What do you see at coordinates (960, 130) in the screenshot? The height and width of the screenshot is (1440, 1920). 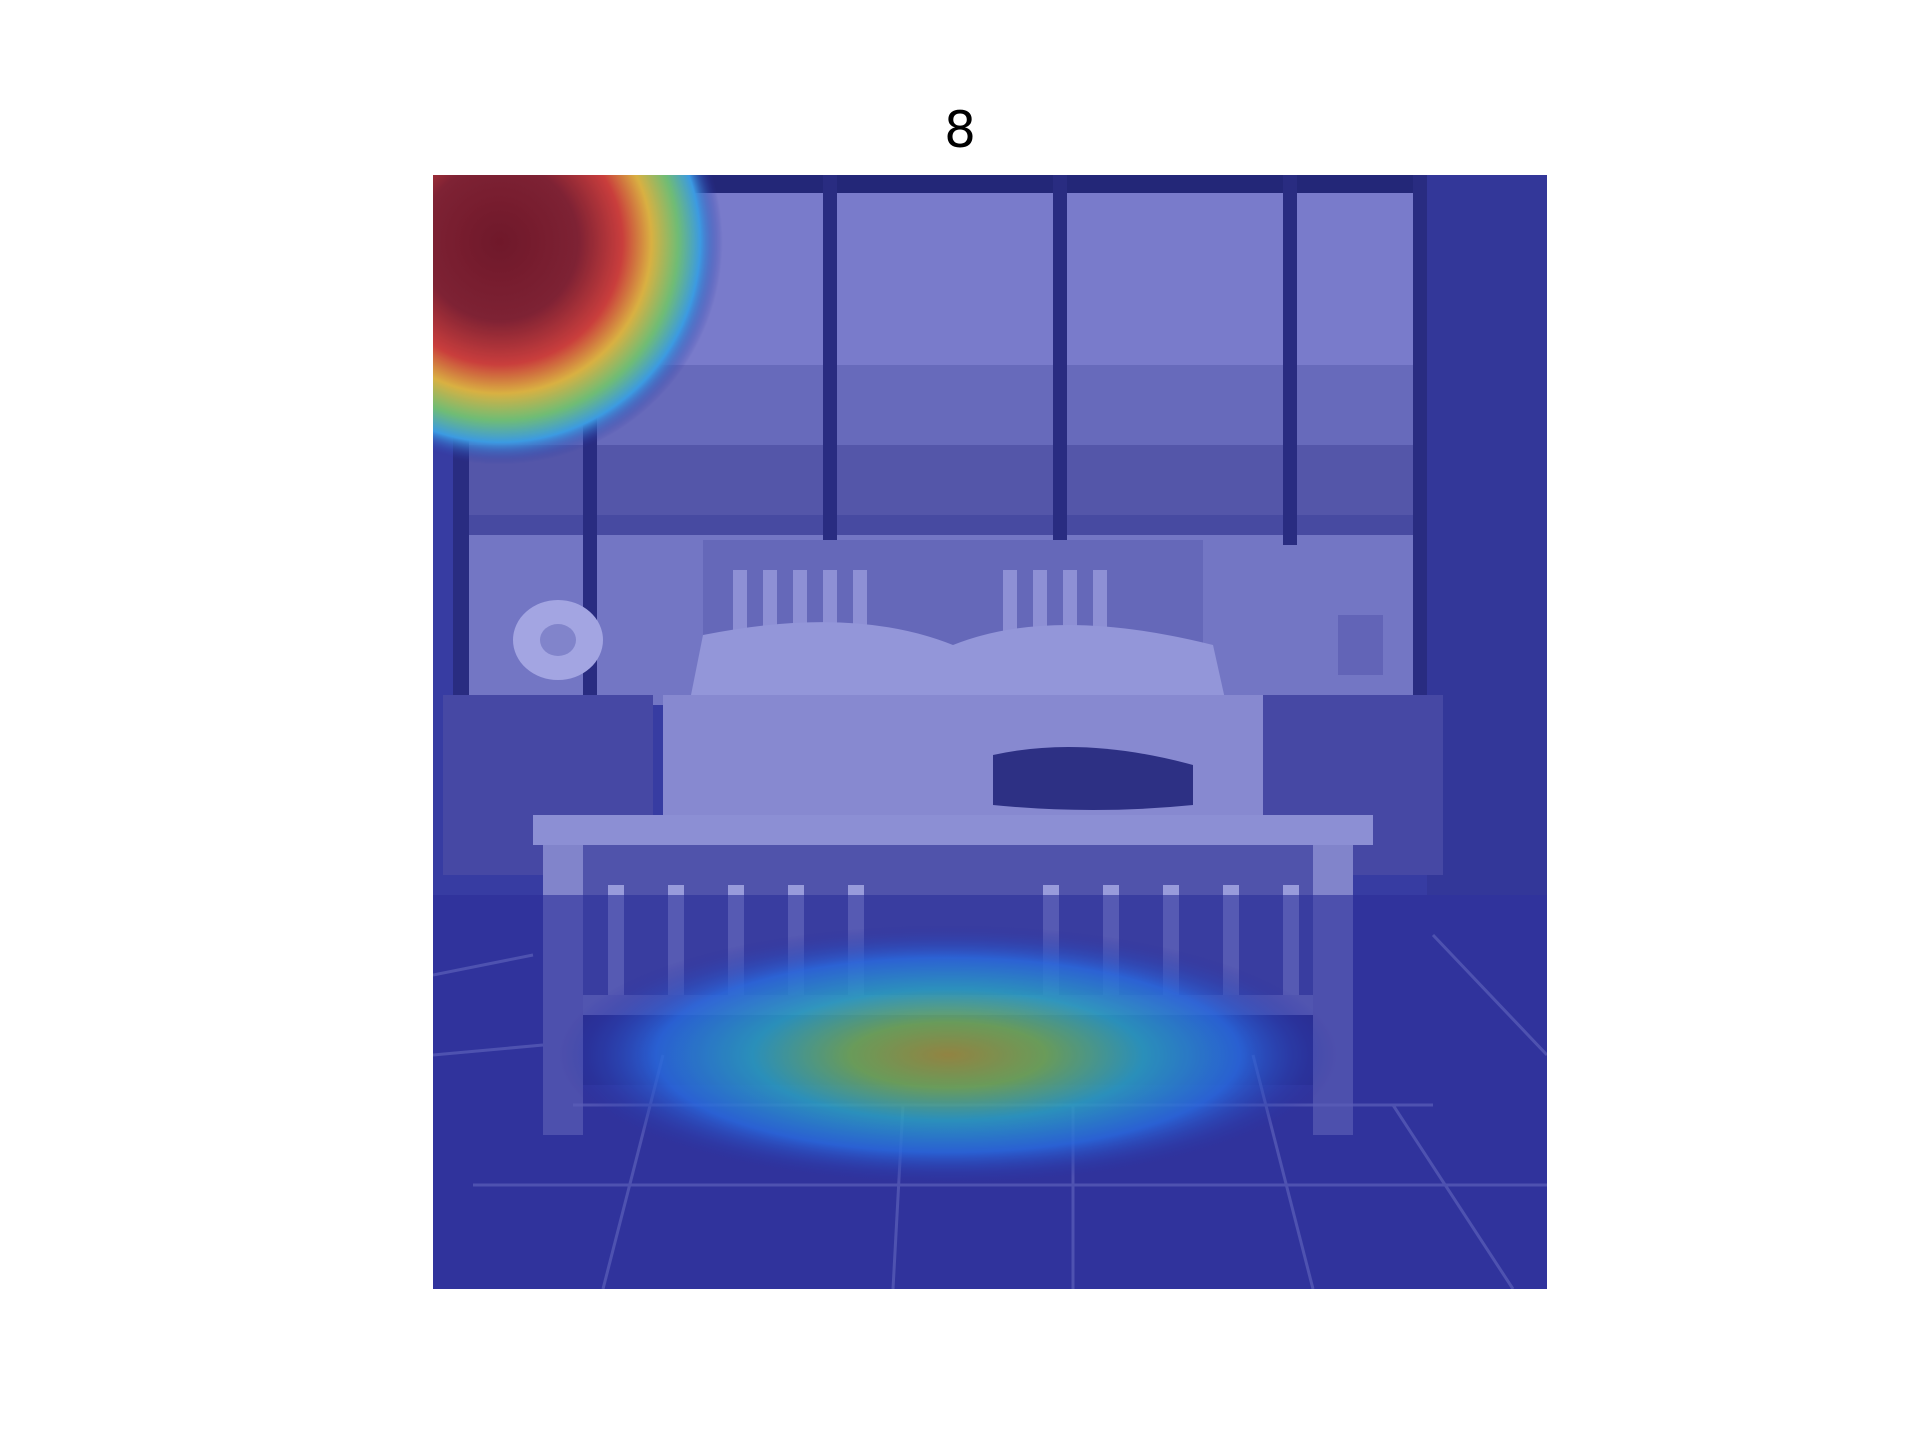 I see `figure-title: 8` at bounding box center [960, 130].